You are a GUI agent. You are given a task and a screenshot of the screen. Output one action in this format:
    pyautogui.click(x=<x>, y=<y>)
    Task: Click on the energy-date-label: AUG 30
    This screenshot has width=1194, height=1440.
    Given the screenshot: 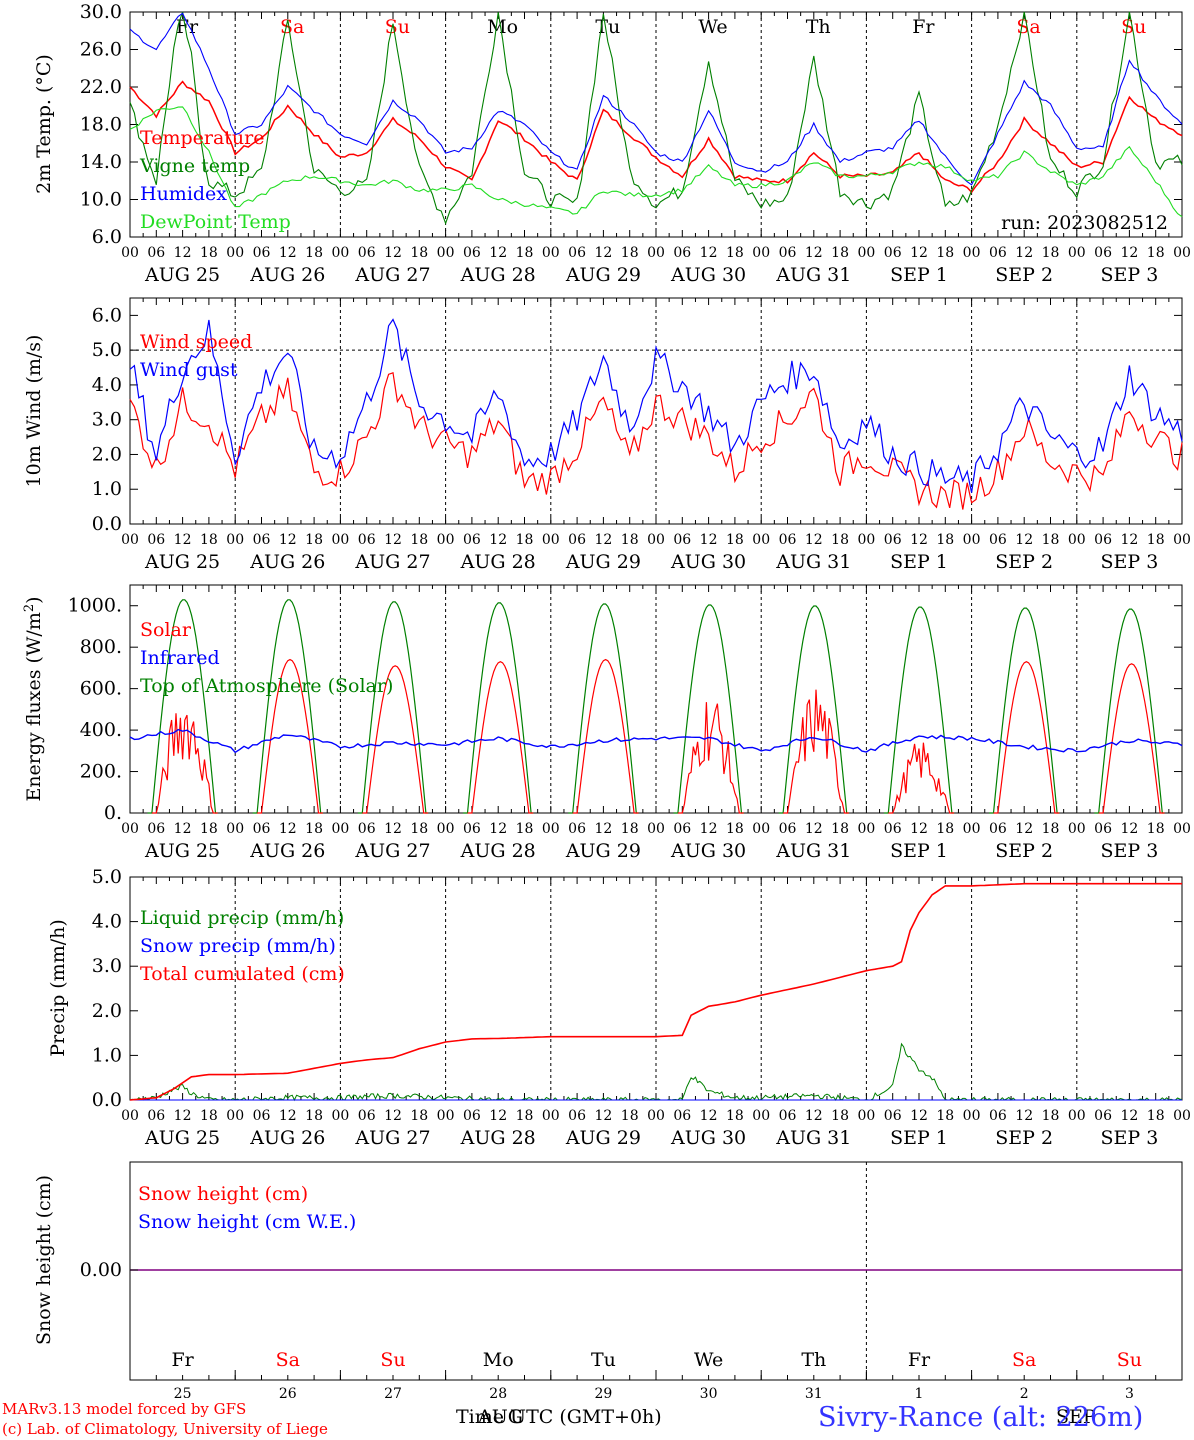 What is the action you would take?
    pyautogui.click(x=708, y=851)
    